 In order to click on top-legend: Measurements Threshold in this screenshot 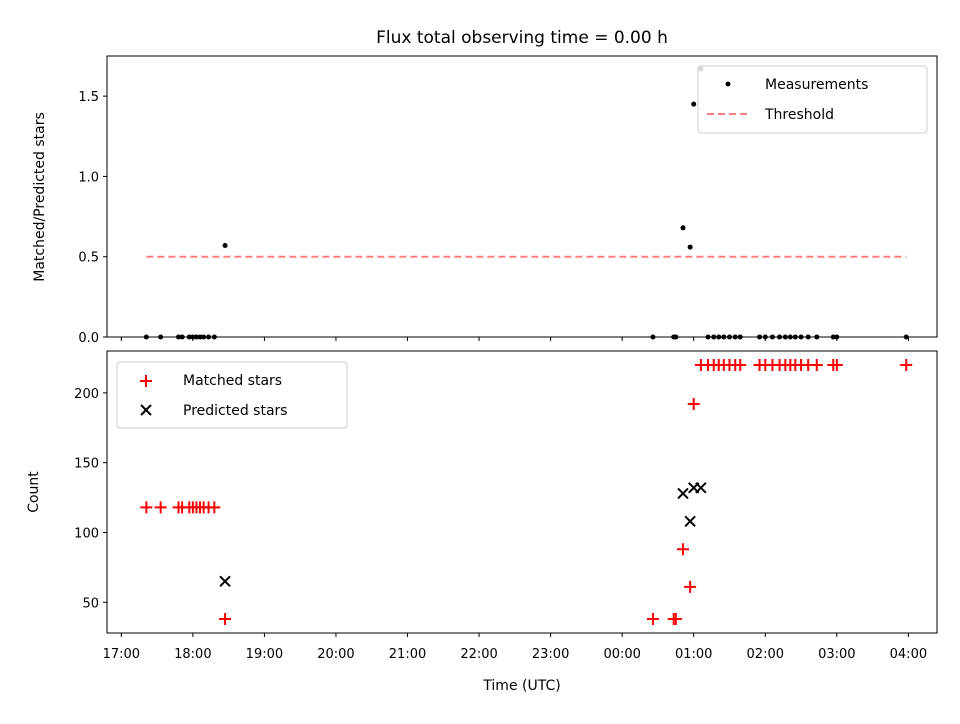, I will do `click(812, 99)`.